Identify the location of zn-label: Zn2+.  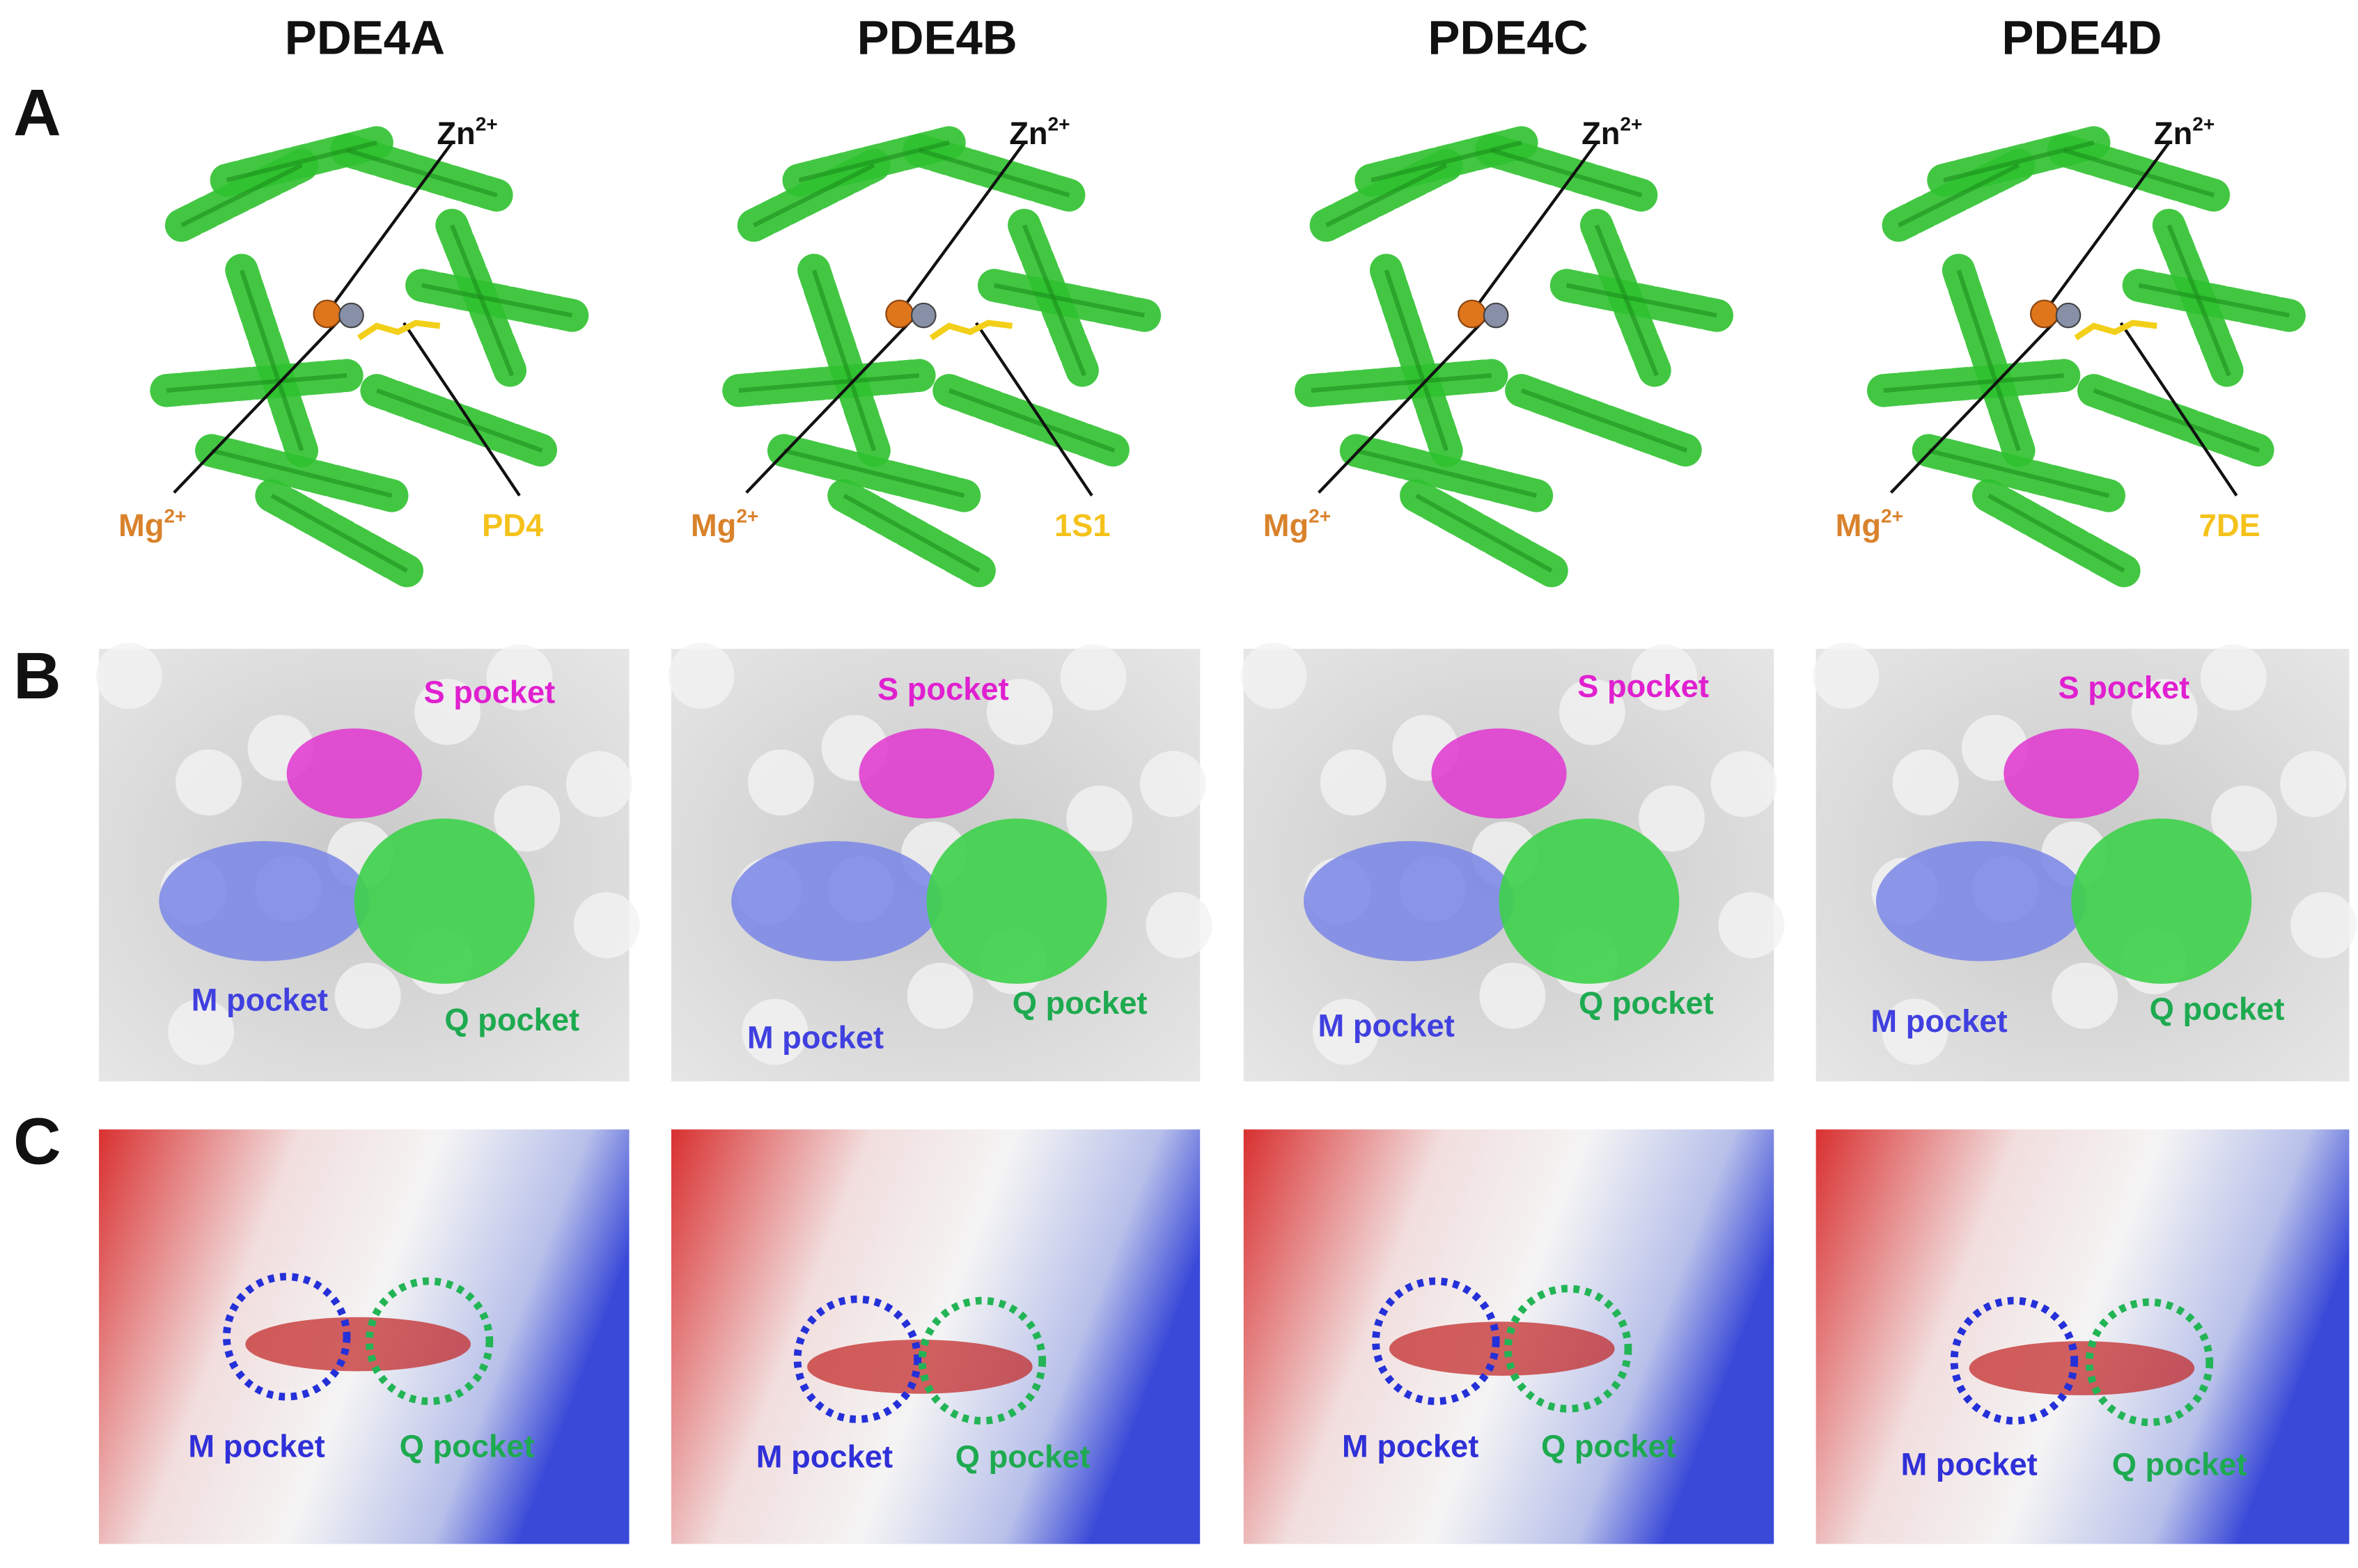
(1612, 132).